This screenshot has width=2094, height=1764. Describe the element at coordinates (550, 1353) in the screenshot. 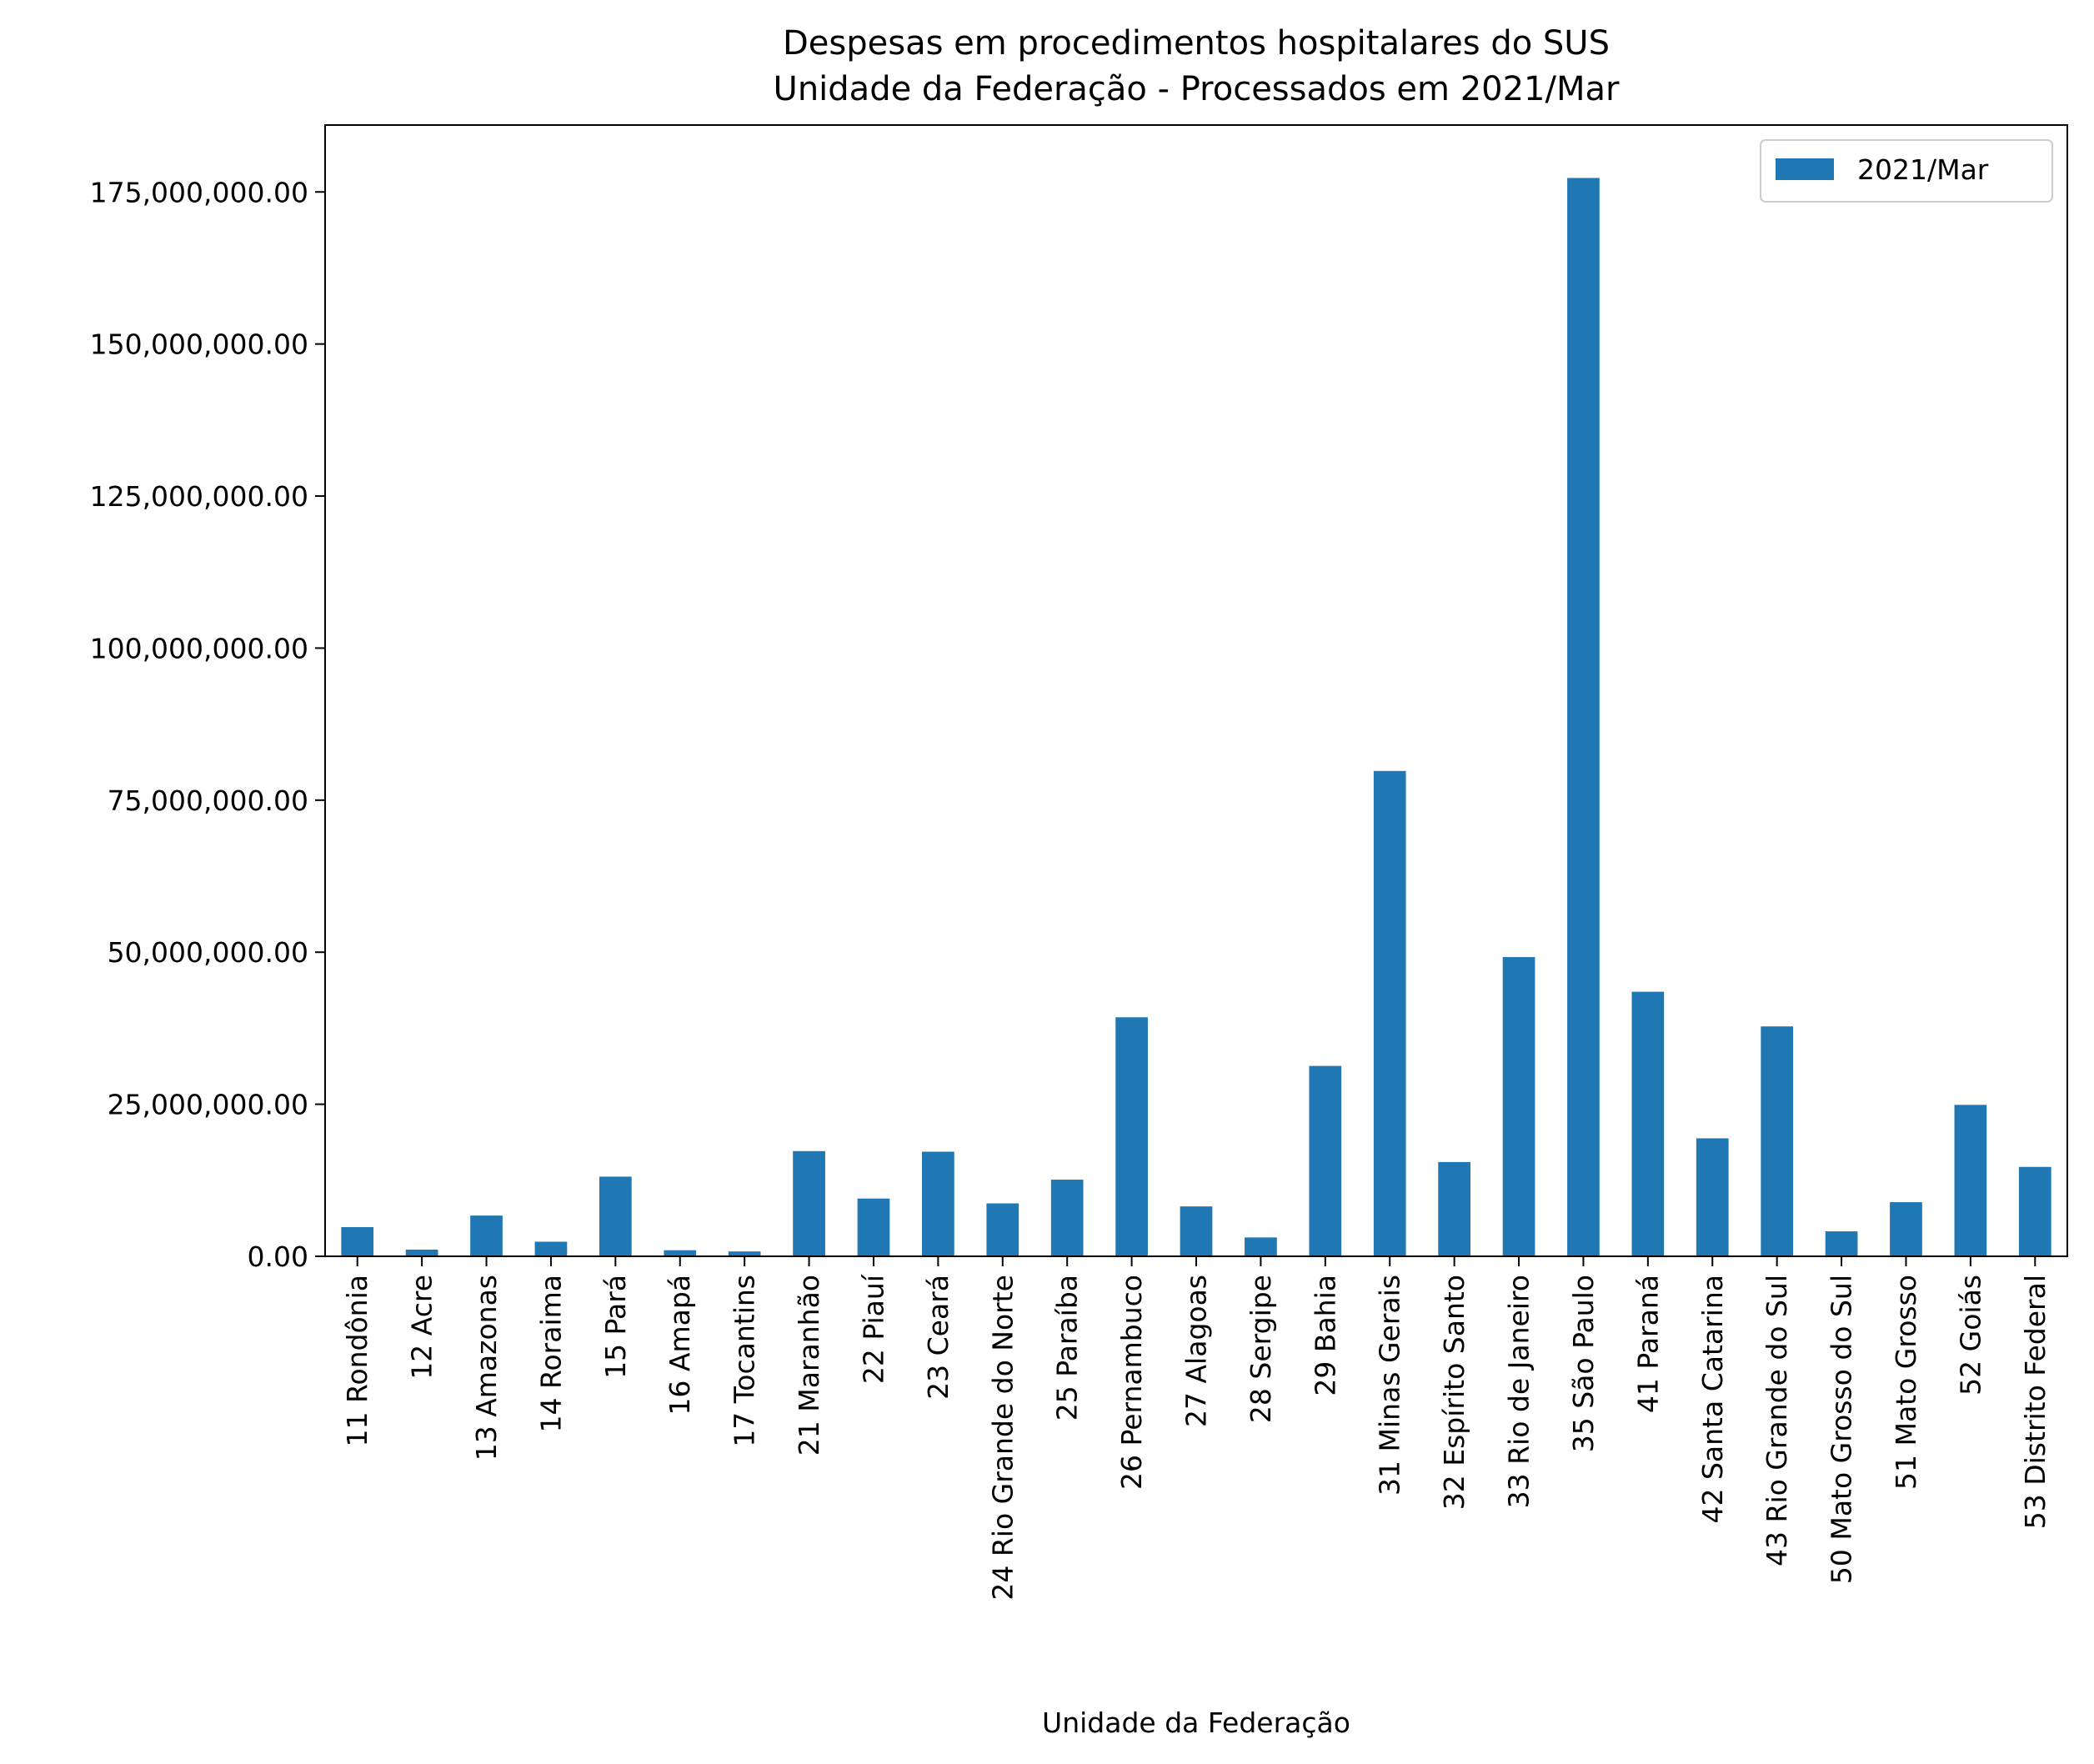

I see `x-tick-label: 14 Roraima` at that location.